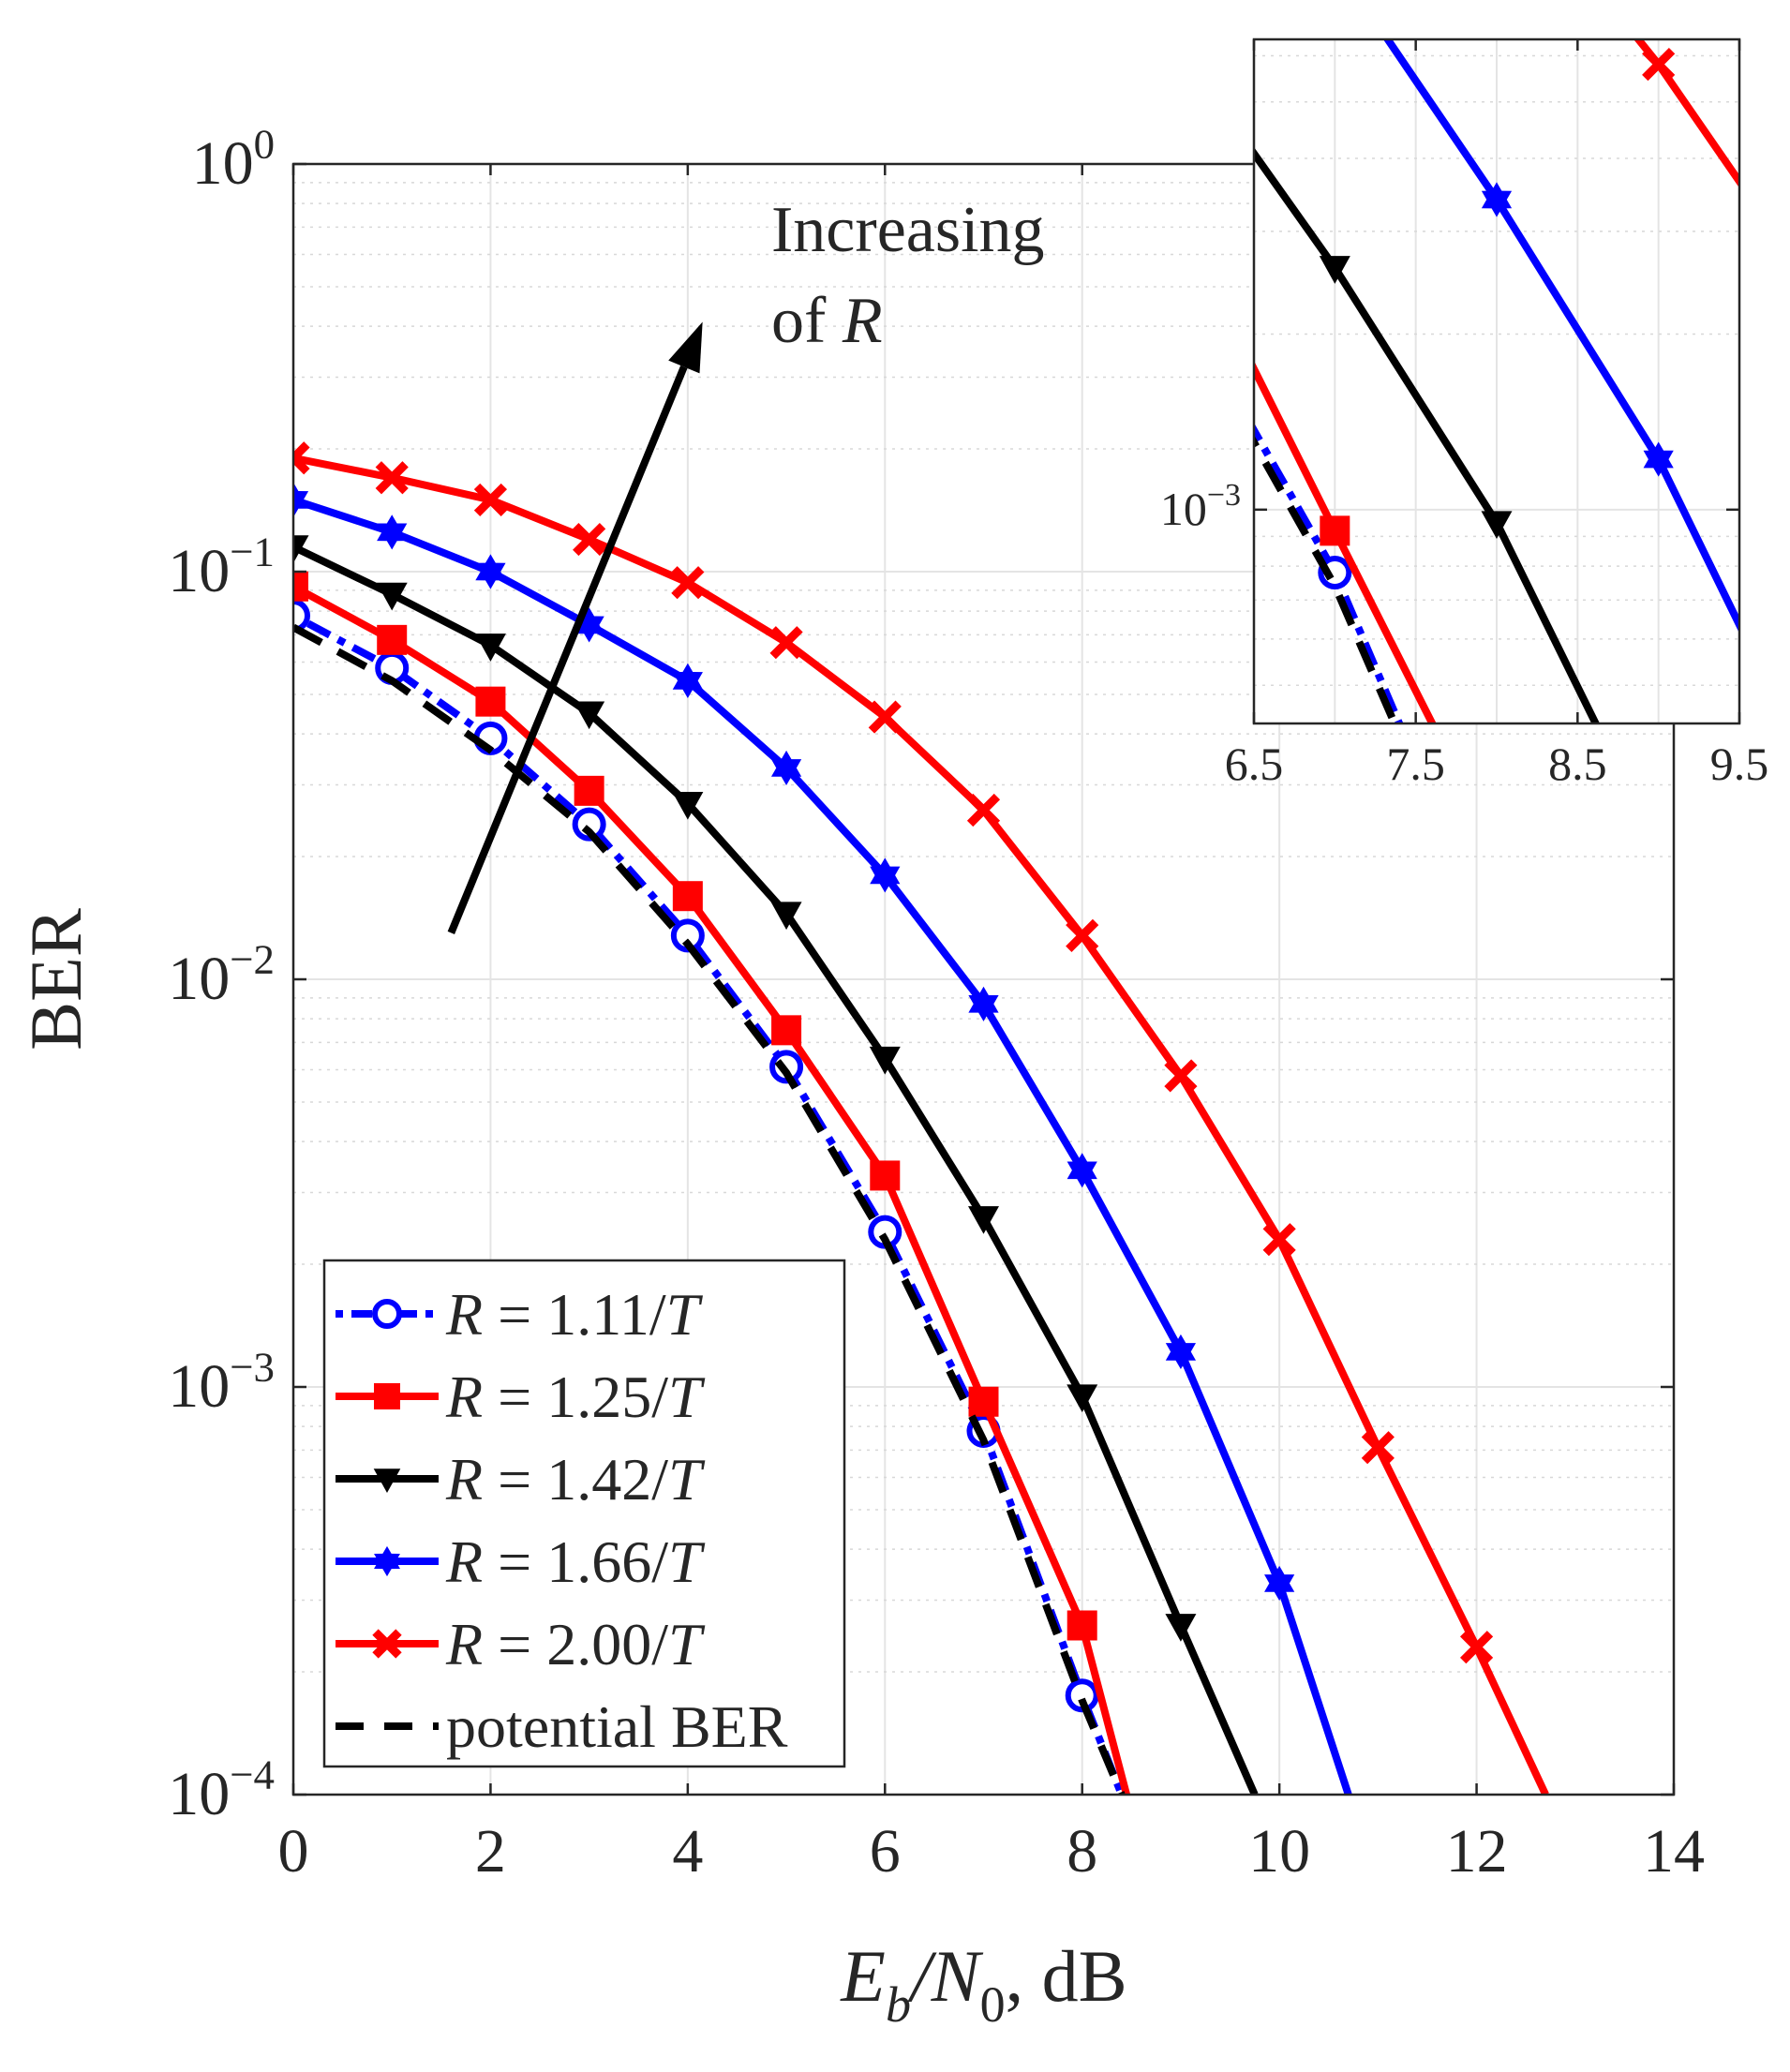  Describe the element at coordinates (490, 1851) in the screenshot. I see `x-tick-label: 2` at that location.